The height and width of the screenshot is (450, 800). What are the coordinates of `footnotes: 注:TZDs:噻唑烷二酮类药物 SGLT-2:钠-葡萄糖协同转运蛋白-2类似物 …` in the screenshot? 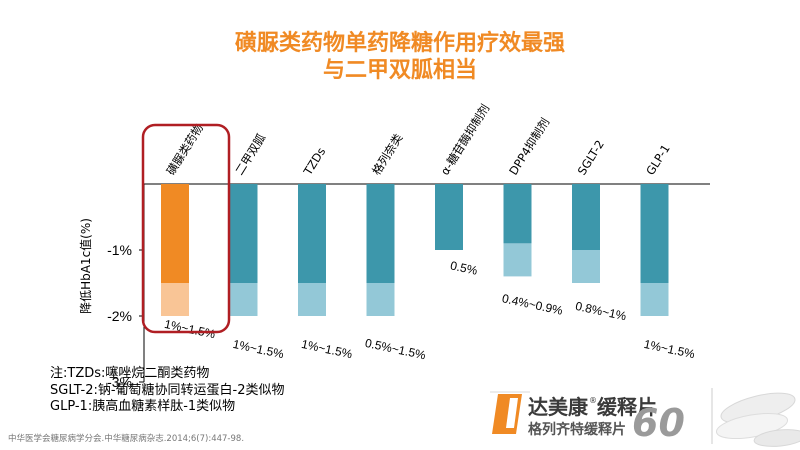 It's located at (167, 391).